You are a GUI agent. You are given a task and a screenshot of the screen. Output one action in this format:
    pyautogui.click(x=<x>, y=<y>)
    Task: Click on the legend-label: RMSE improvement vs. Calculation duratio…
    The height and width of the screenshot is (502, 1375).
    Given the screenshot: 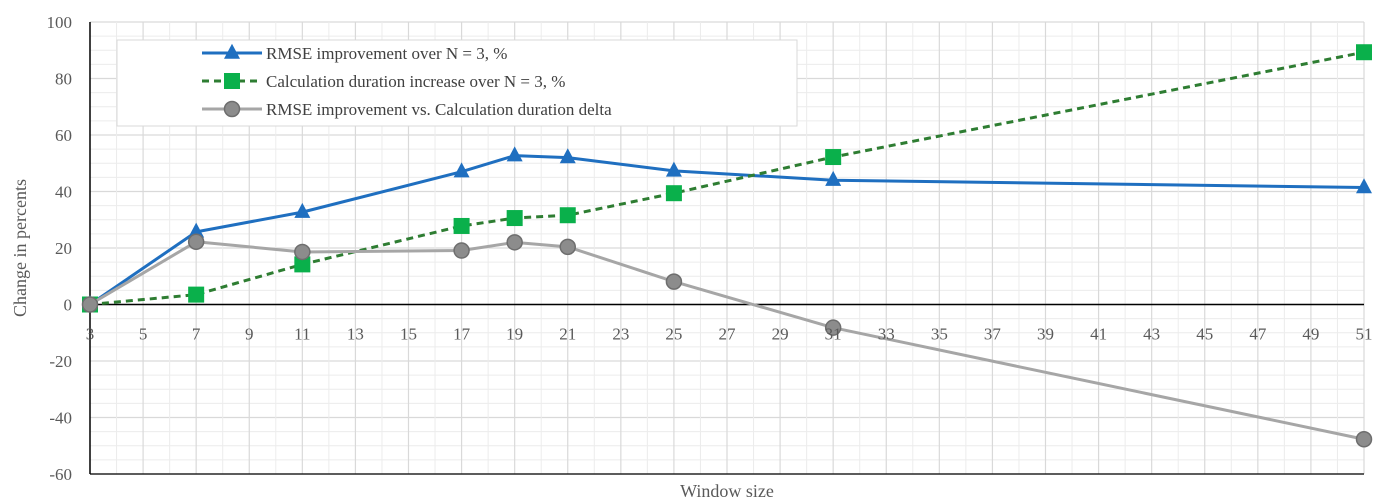 What is the action you would take?
    pyautogui.click(x=439, y=109)
    